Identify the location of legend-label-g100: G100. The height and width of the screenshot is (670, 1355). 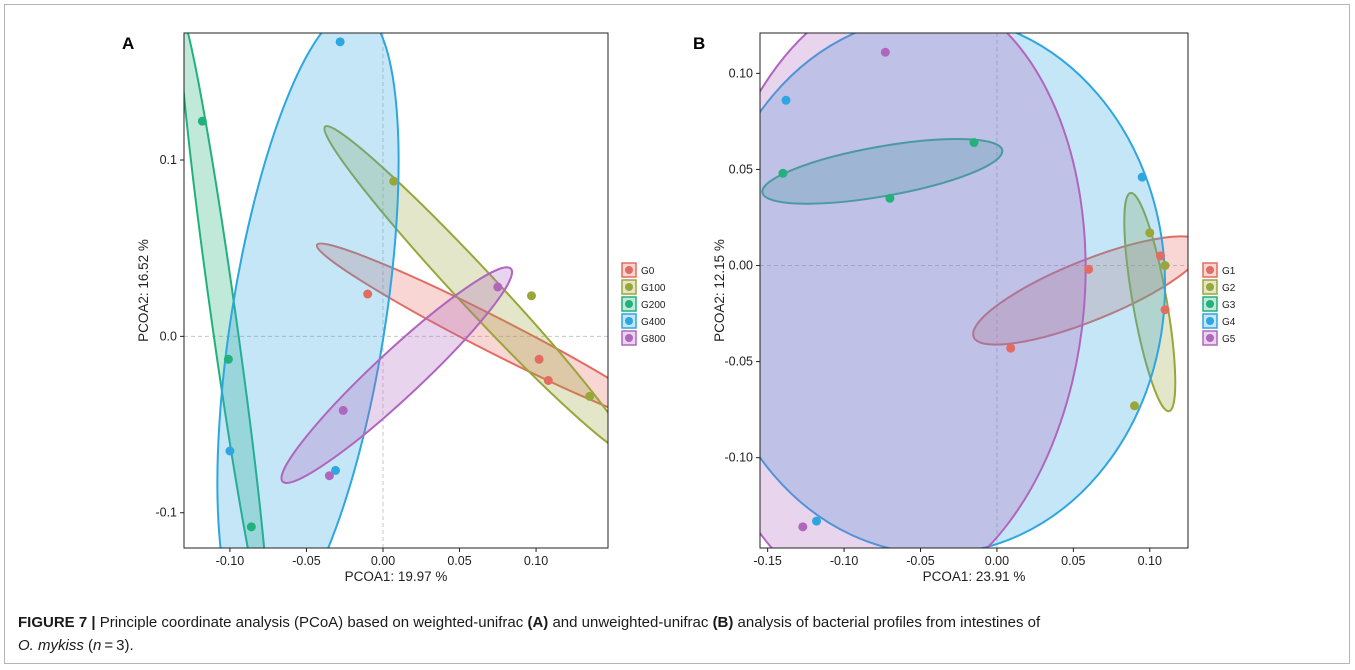
(653, 288).